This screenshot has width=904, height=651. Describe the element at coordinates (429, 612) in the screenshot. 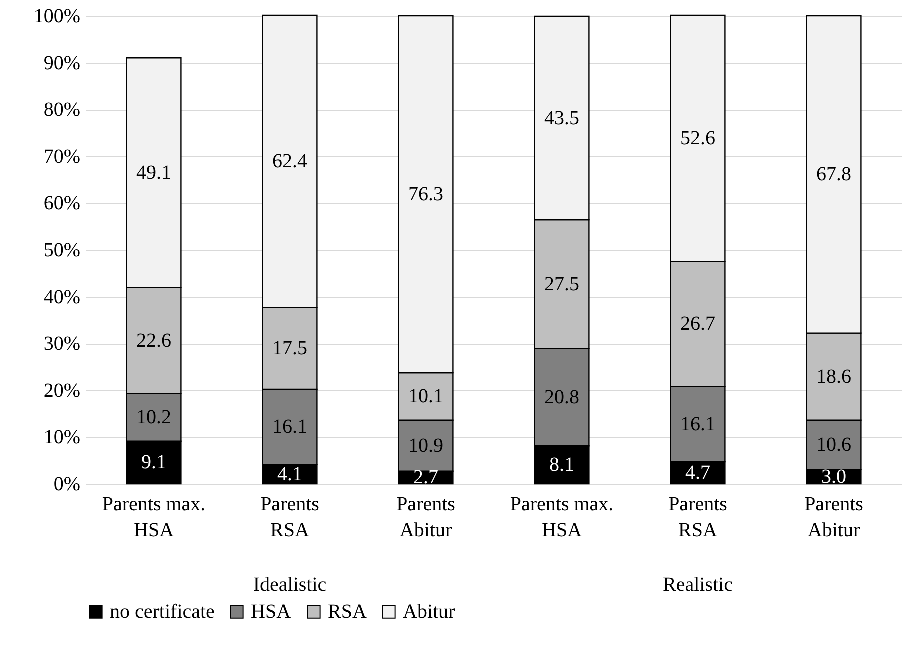

I see `legend-label: Abitur` at that location.